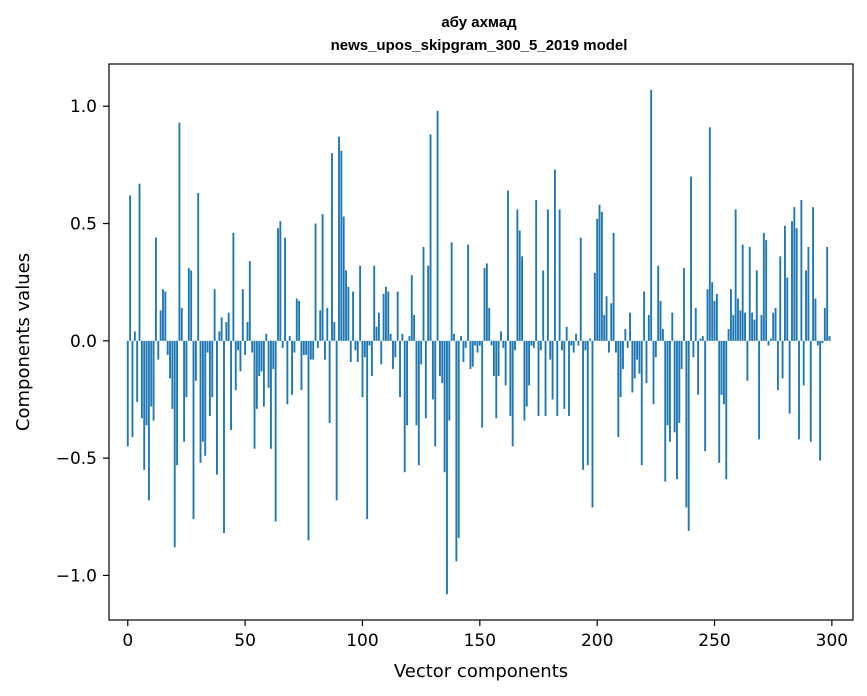  Describe the element at coordinates (480, 641) in the screenshot. I see `x-tick-label: 150` at that location.